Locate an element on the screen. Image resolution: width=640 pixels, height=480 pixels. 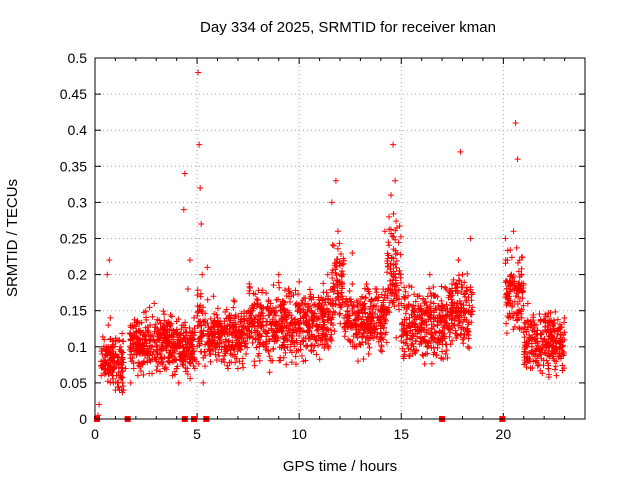
y-tick-label: 0.15 is located at coordinates (73, 311).